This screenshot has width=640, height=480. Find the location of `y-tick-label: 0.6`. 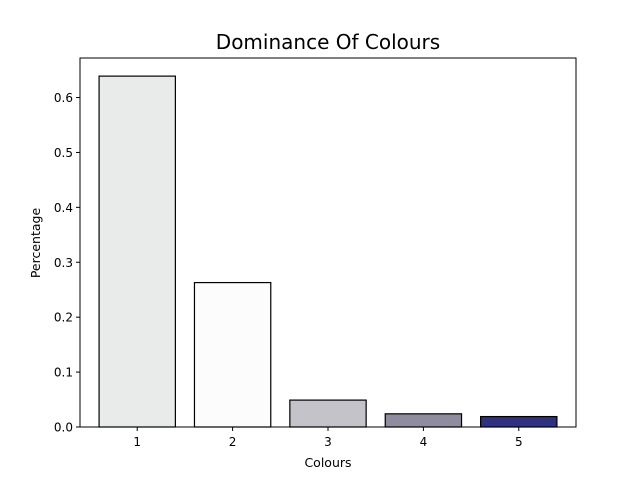

y-tick-label: 0.6 is located at coordinates (63, 98).